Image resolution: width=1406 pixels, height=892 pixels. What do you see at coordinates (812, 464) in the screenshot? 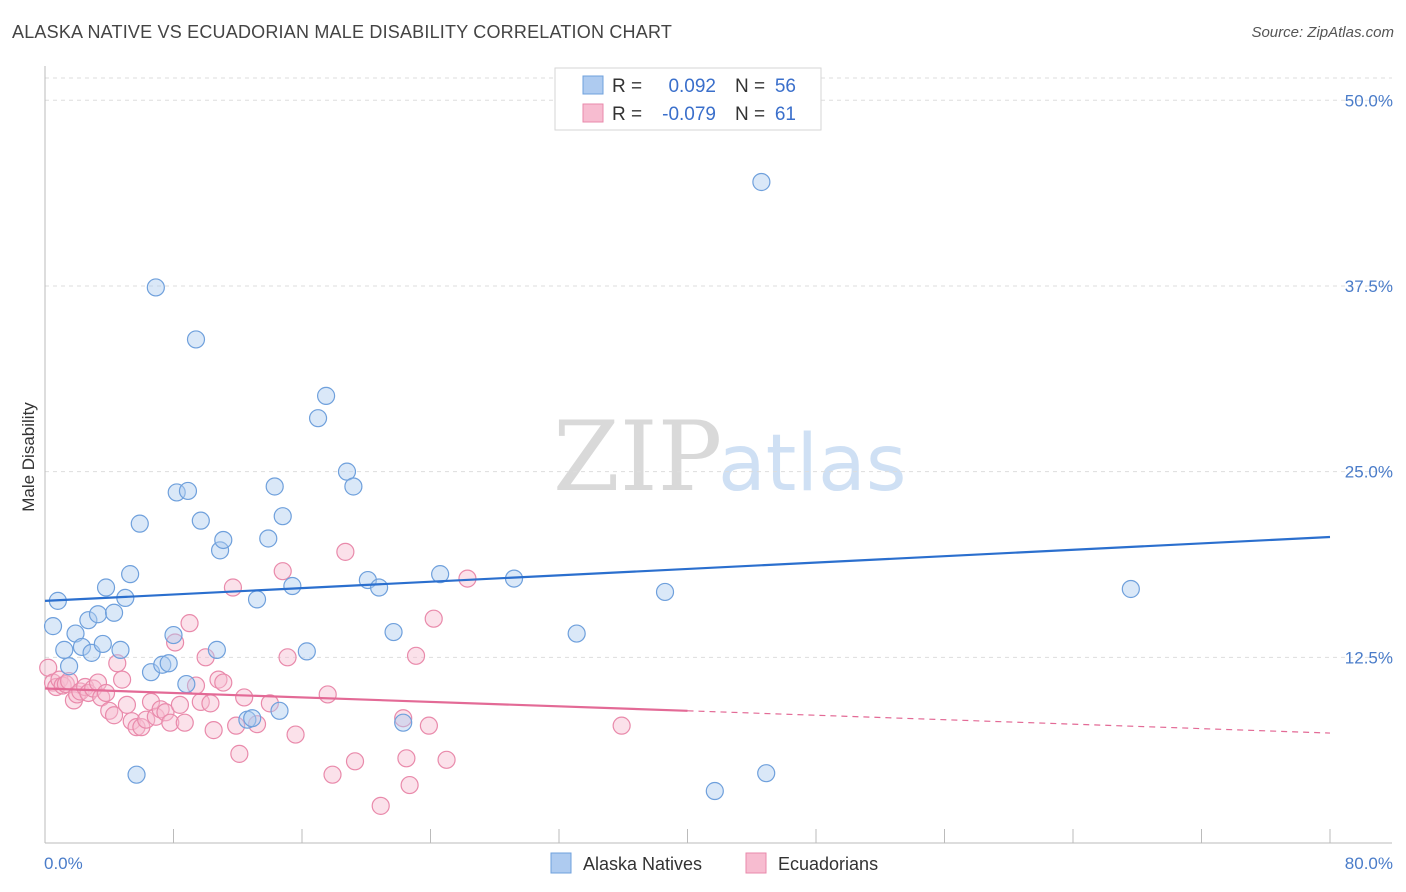
I see `watermark-atlas: atlas` at bounding box center [812, 464].